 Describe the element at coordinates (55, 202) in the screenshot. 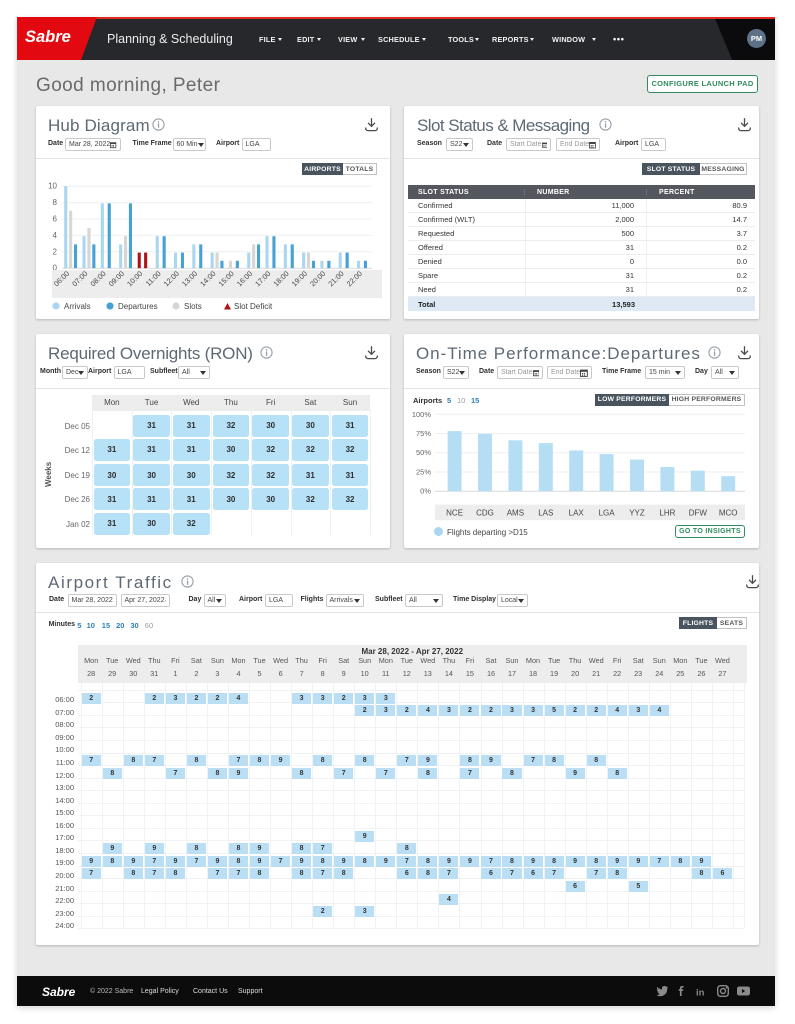

I see `svg-text: 8` at that location.